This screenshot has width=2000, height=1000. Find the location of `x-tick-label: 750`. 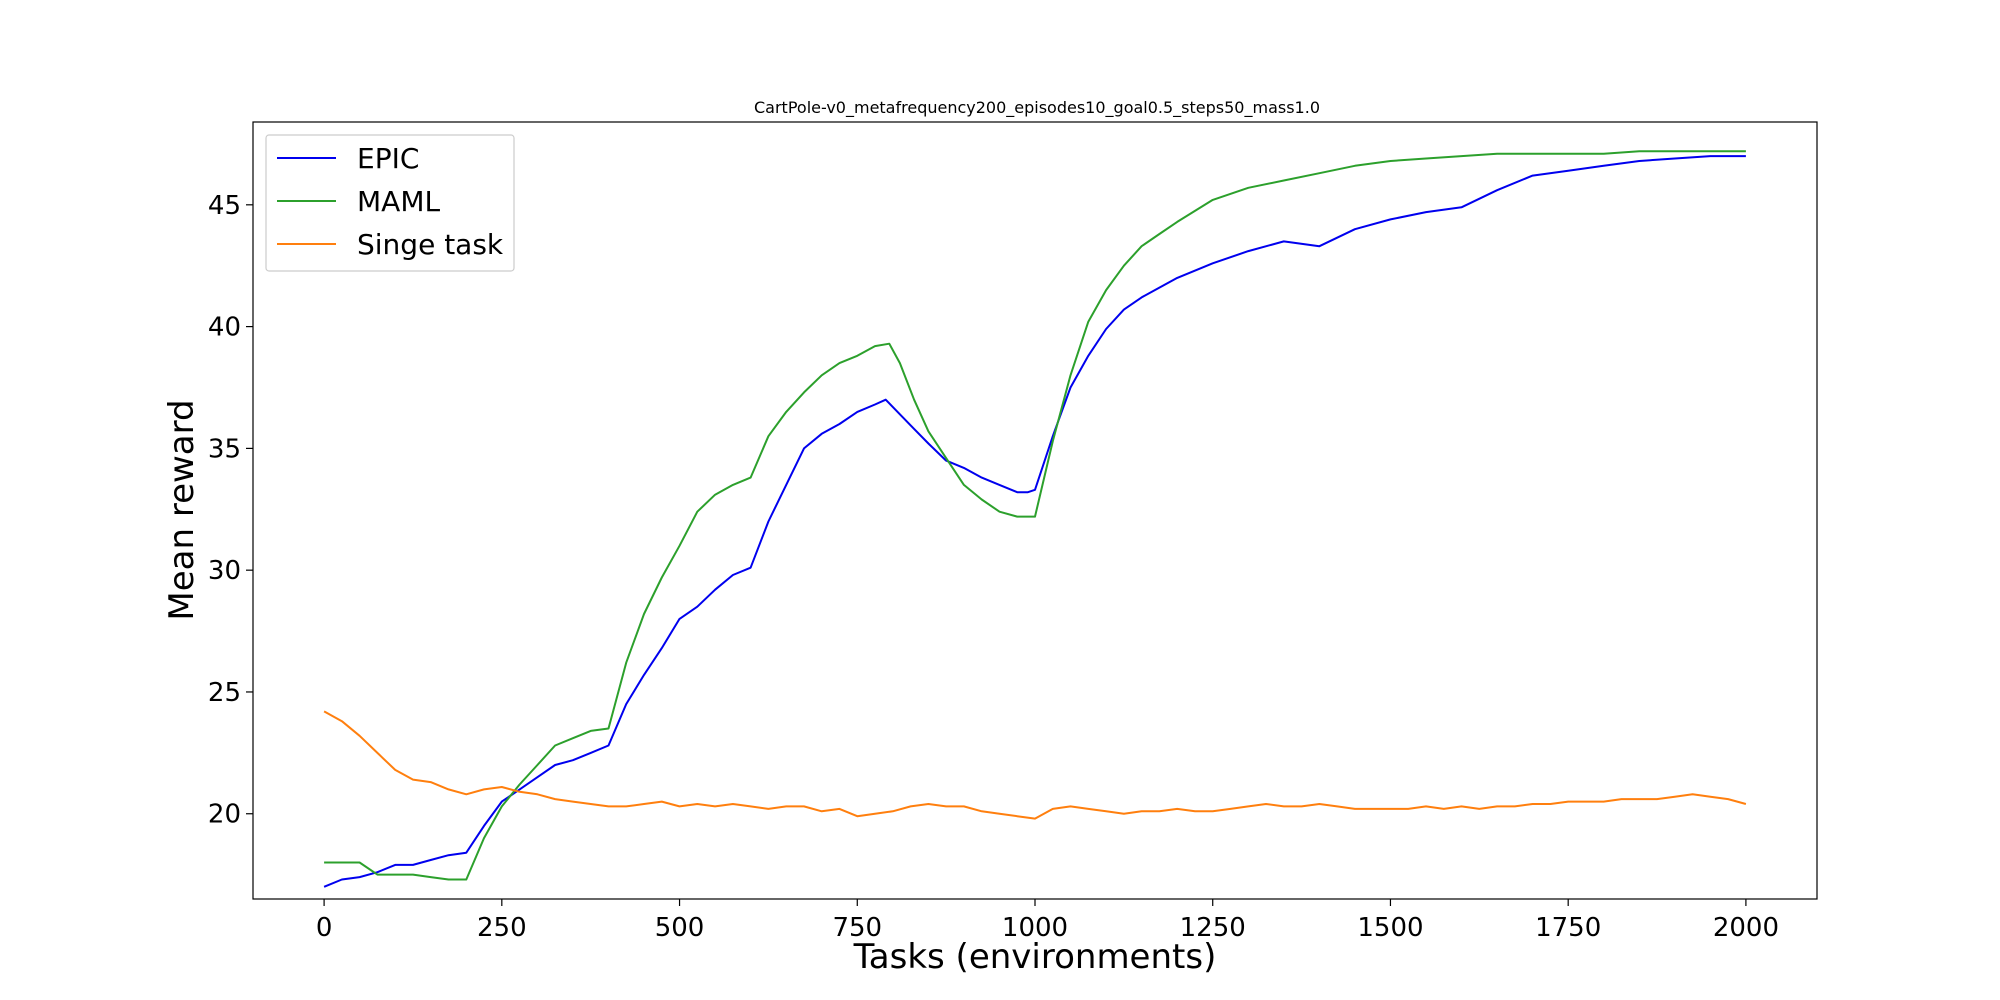

x-tick-label: 750 is located at coordinates (857, 928).